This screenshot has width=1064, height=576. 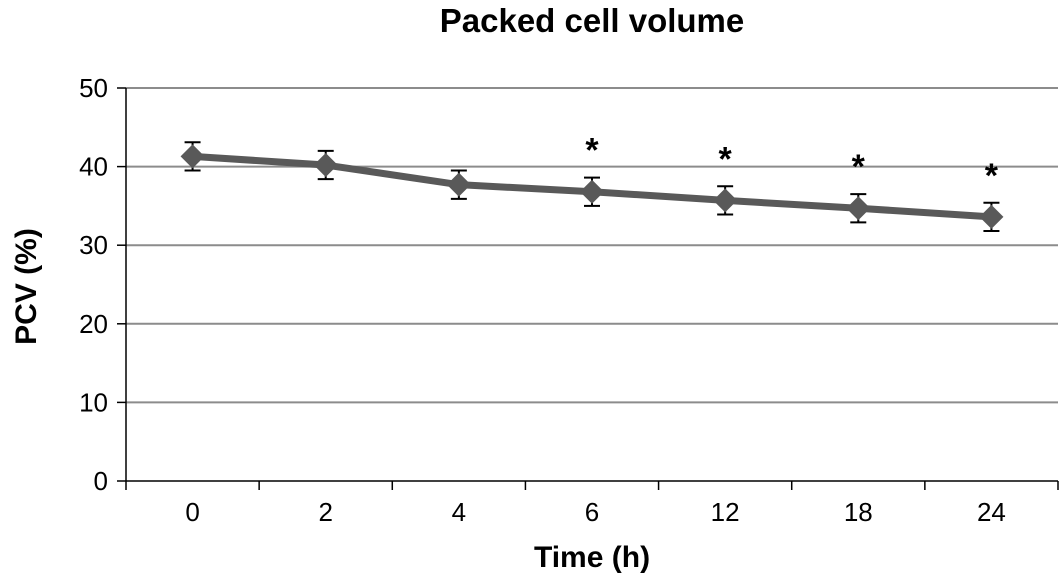 What do you see at coordinates (592, 557) in the screenshot?
I see `x-axis-title: Time (h)` at bounding box center [592, 557].